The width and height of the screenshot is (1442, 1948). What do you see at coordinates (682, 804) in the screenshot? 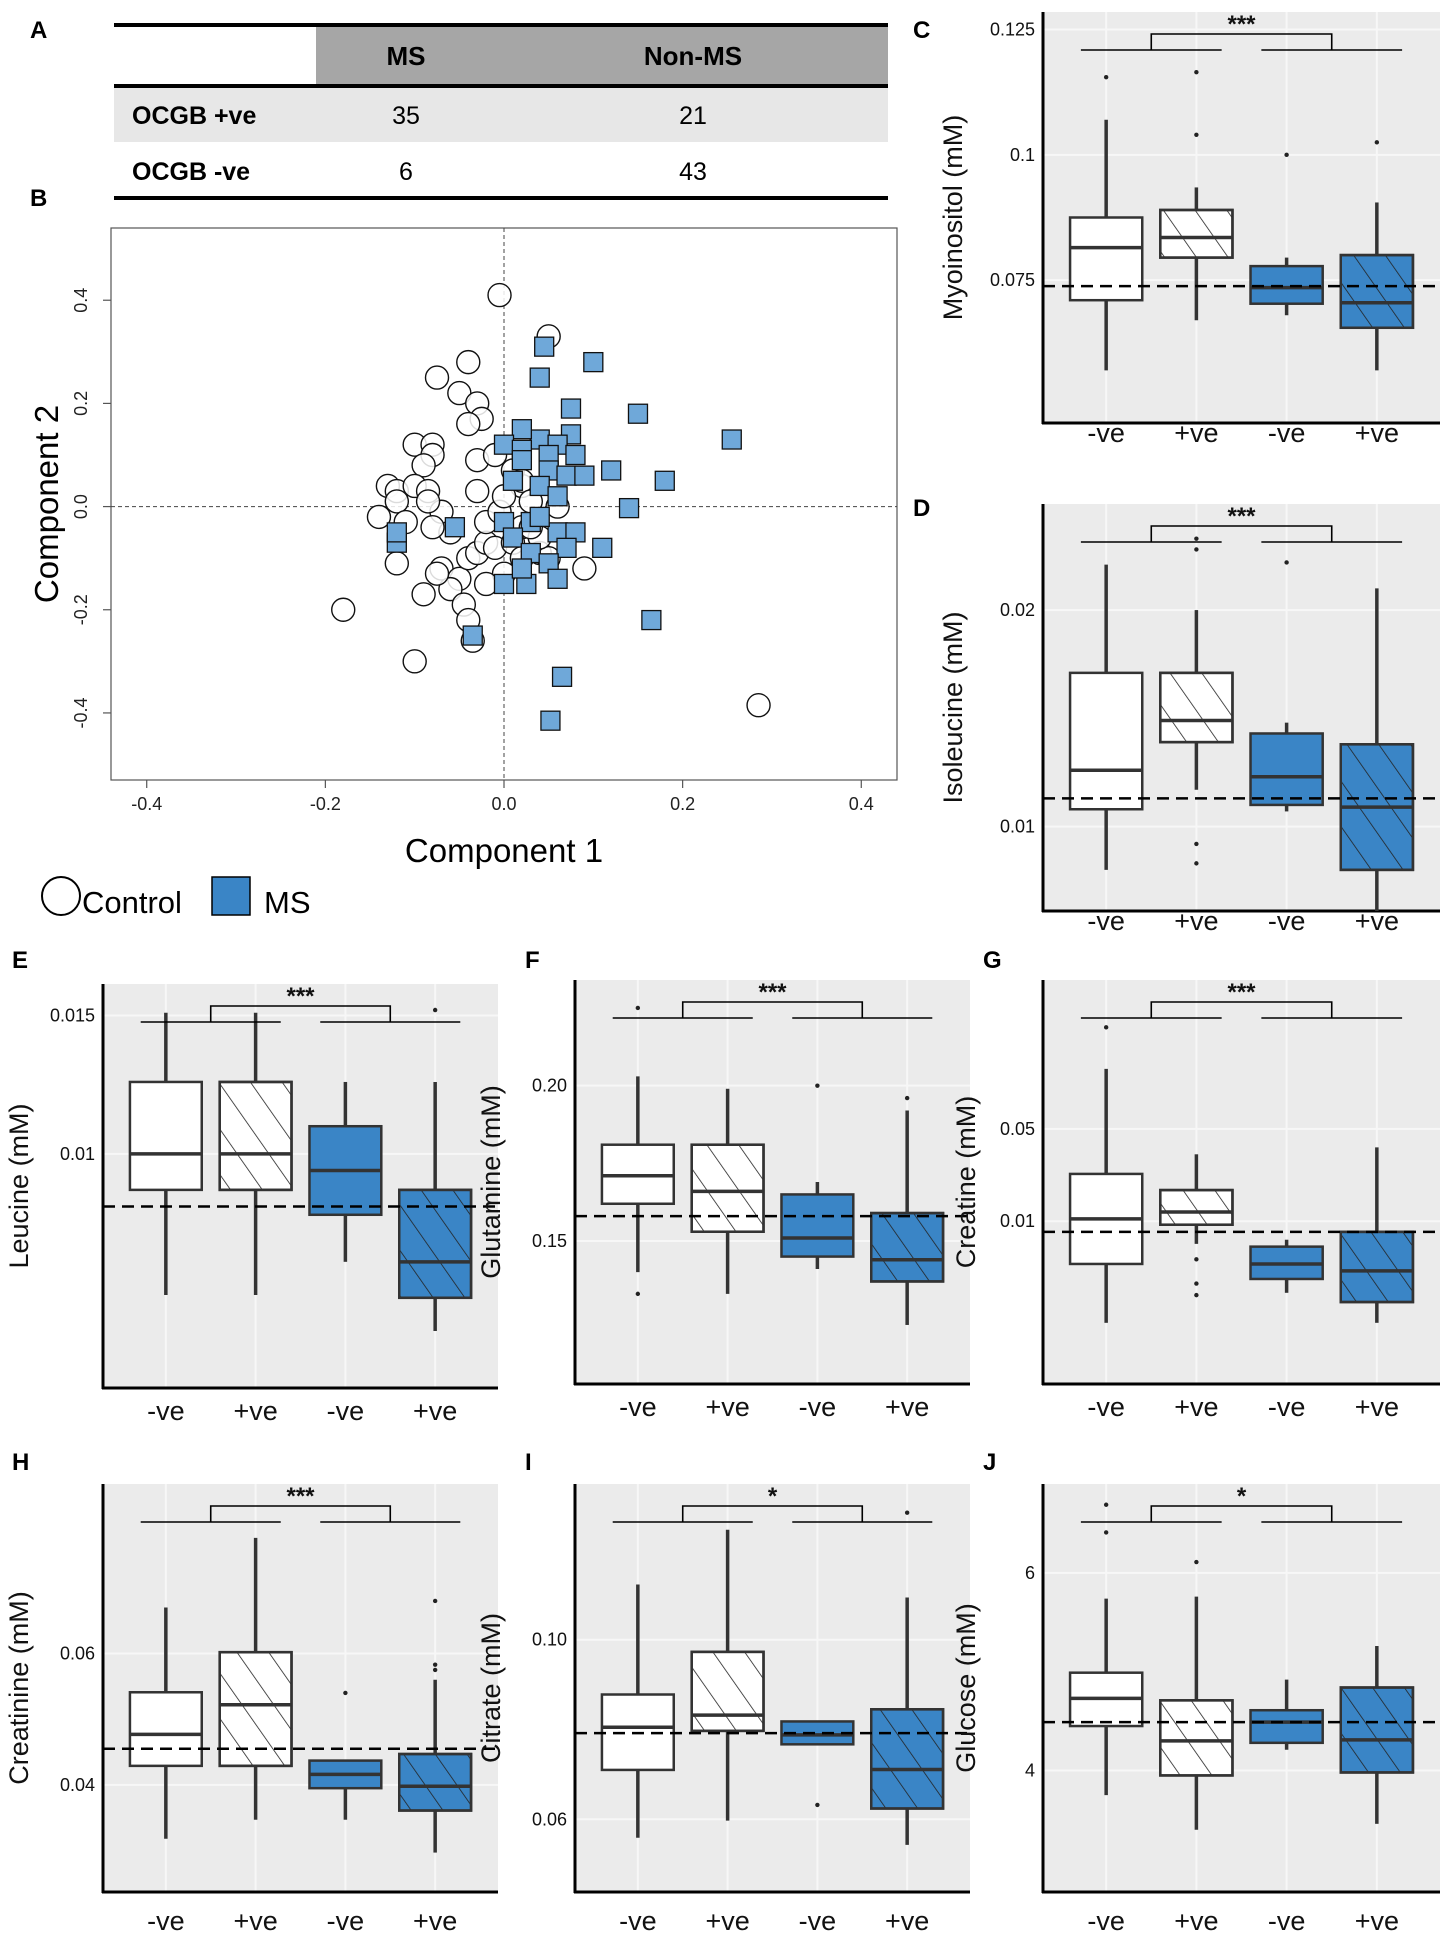
I see `x-tick-label: 0.2` at bounding box center [682, 804].